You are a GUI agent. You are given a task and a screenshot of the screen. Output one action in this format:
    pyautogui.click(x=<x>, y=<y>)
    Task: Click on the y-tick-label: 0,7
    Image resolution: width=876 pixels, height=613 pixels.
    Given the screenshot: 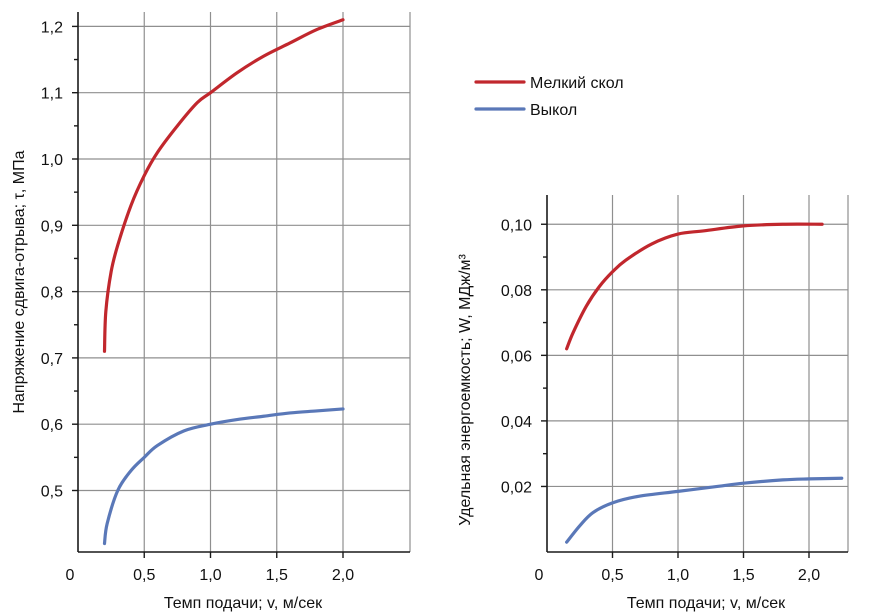 What is the action you would take?
    pyautogui.click(x=52, y=359)
    